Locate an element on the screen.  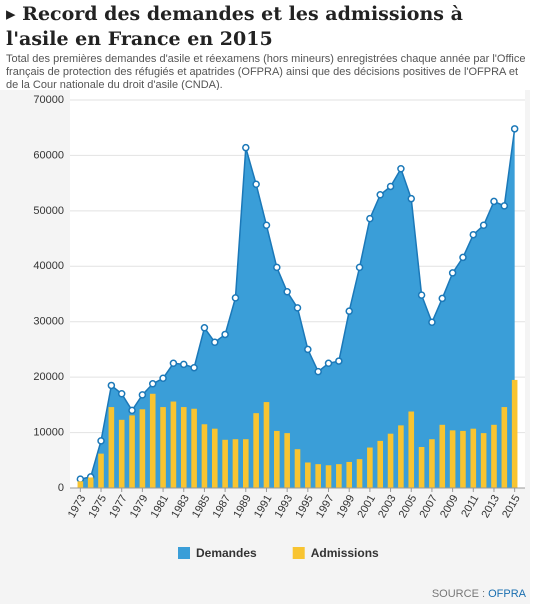
y-tick-label: 10000 is located at coordinates (48, 432).